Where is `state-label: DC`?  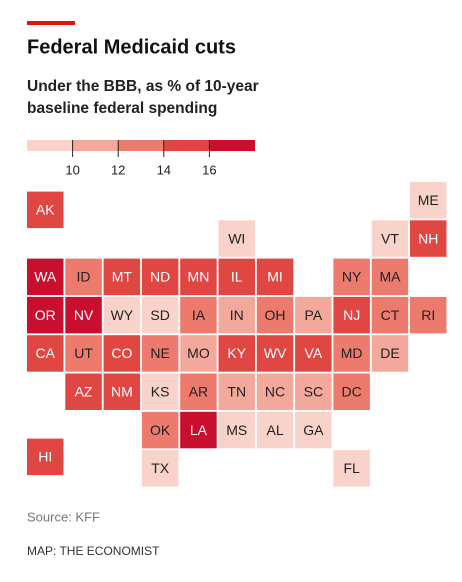 state-label: DC is located at coordinates (352, 391).